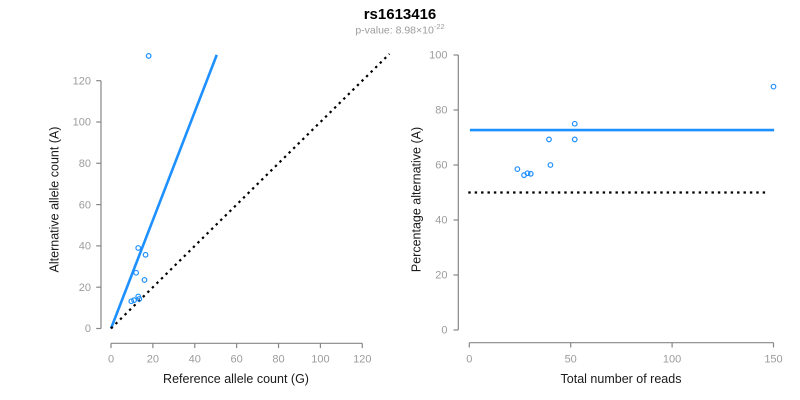  Describe the element at coordinates (163, 191) in the screenshot. I see `fit-line` at that location.